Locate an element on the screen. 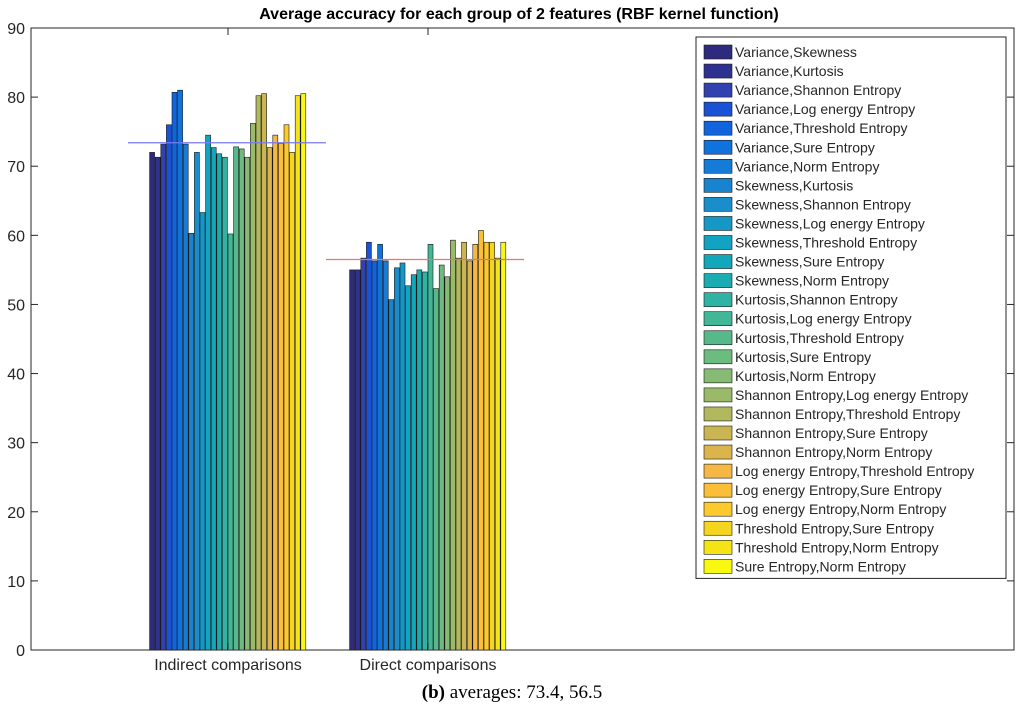 This screenshot has height=717, width=1024. legend-entry: Variance,Kurtosis is located at coordinates (789, 71).